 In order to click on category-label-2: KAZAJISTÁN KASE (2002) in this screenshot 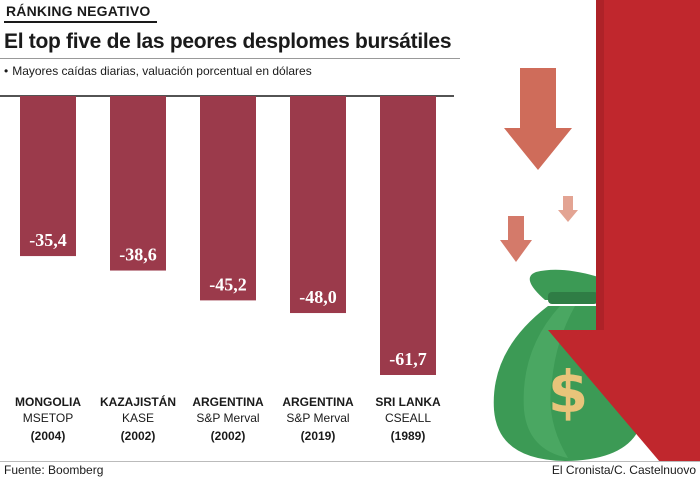, I will do `click(138, 419)`.